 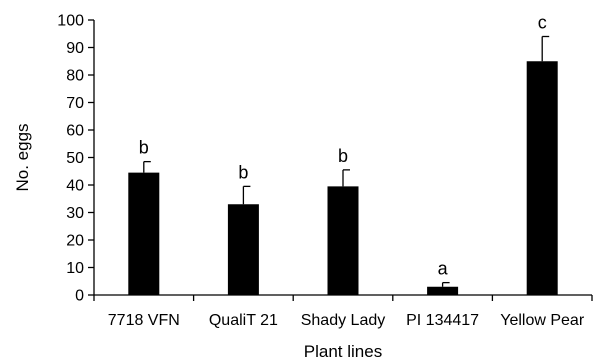 I want to click on y-tick-label: 10, so click(x=75, y=268).